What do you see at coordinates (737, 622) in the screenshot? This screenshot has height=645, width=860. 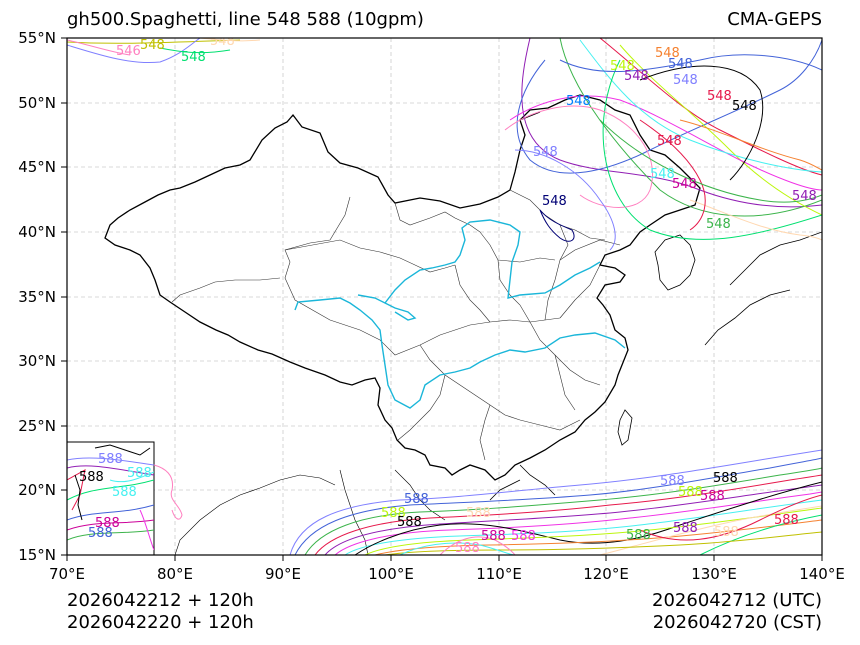 I see `valid-cst: 2026042720 (CST)` at bounding box center [737, 622].